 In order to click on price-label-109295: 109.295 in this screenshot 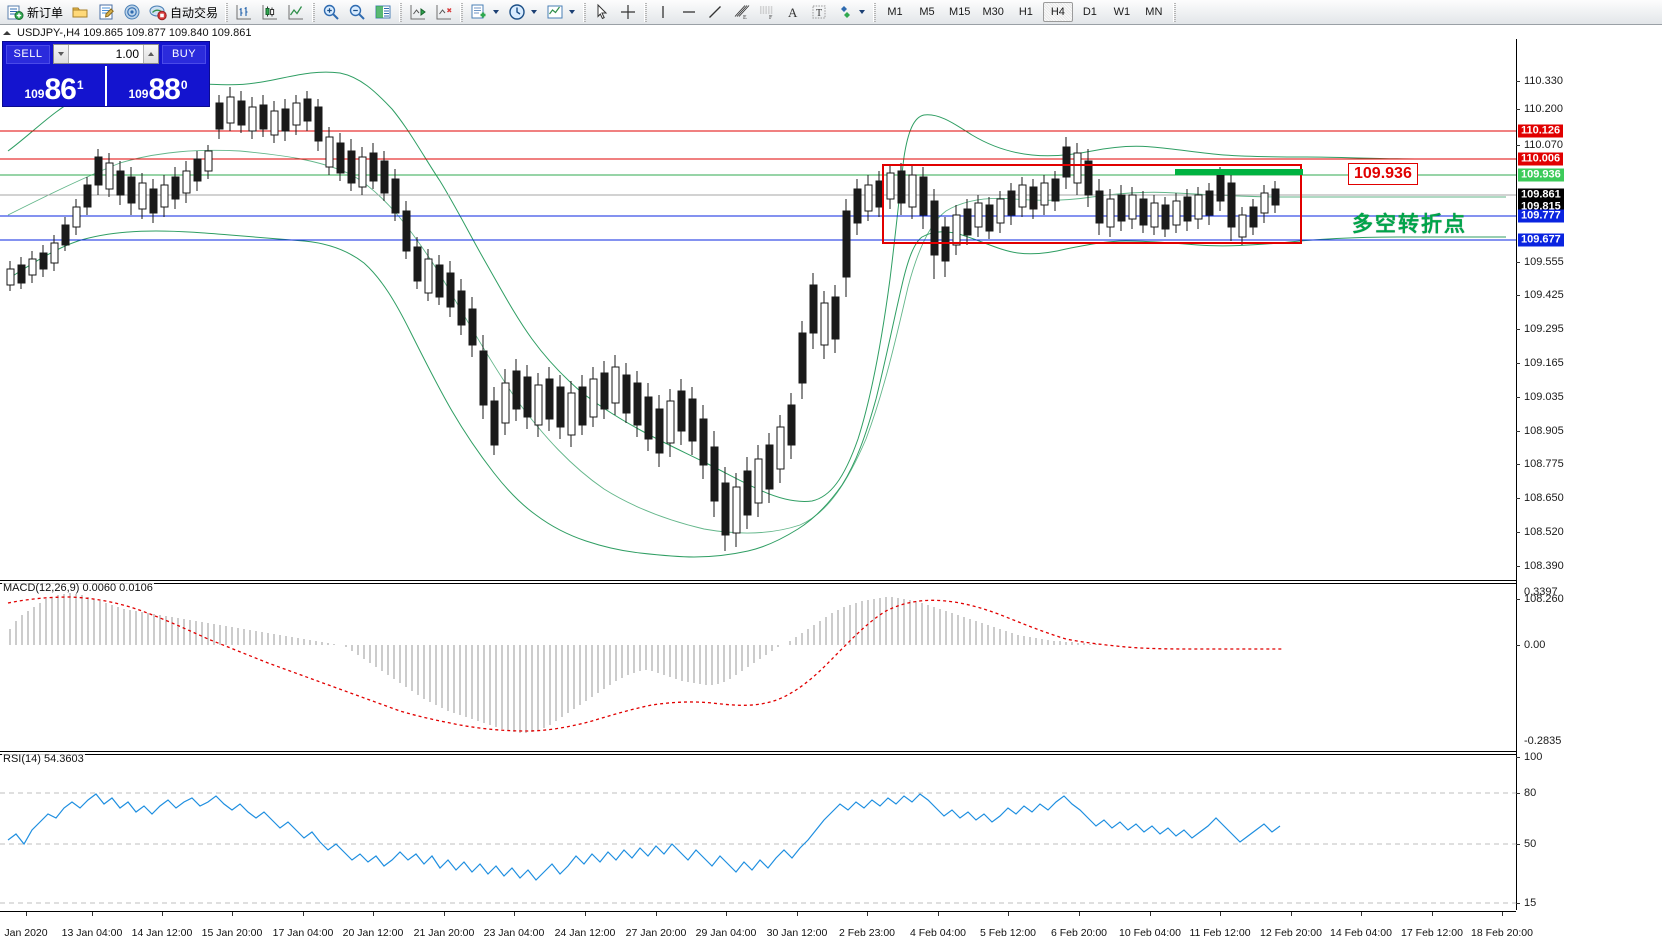, I will do `click(1544, 329)`.